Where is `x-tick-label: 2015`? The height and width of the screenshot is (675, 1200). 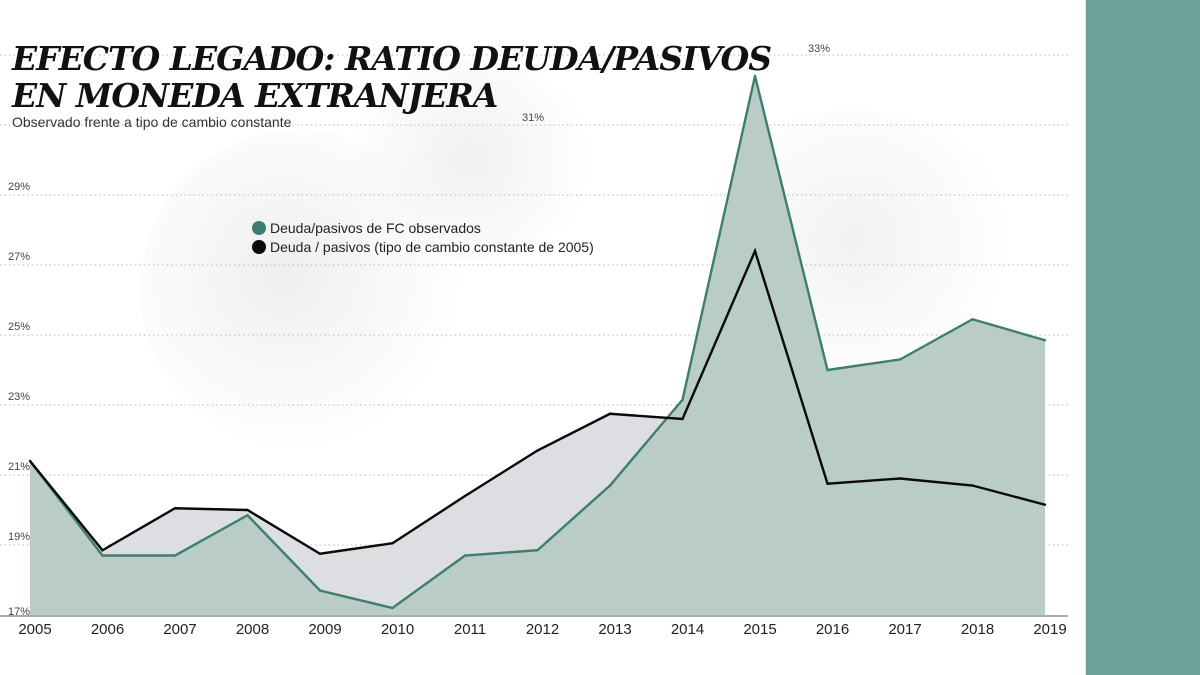 x-tick-label: 2015 is located at coordinates (759, 629).